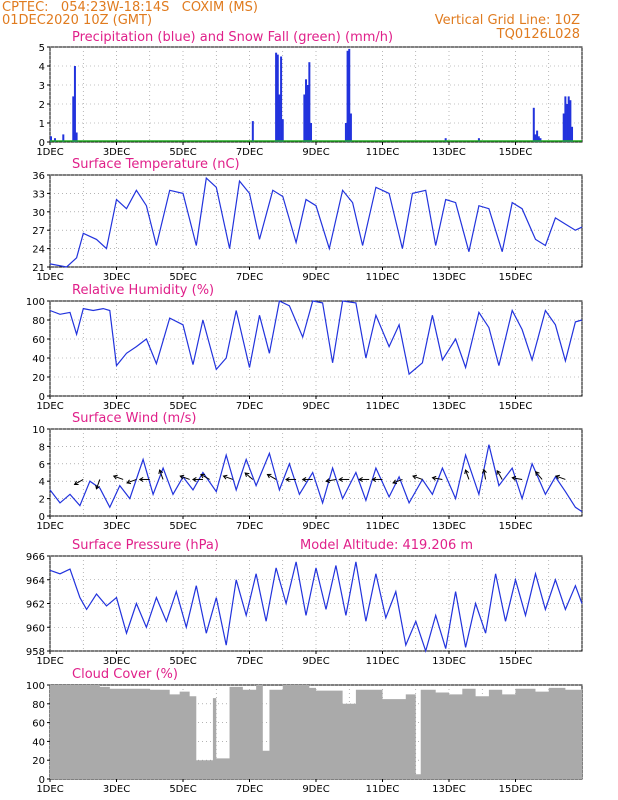  I want to click on vertical-grid-note: Vertical Grid Line: 10Z, so click(507, 20).